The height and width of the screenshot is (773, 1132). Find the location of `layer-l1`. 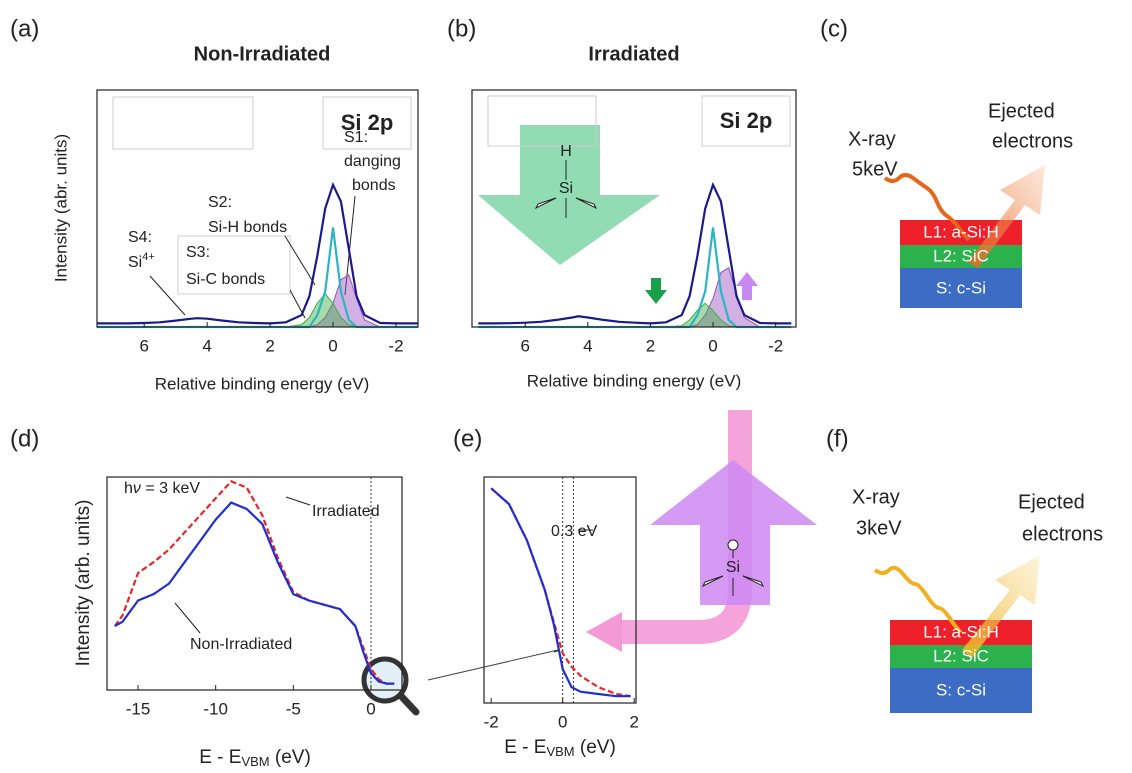

layer-l1 is located at coordinates (961, 632).